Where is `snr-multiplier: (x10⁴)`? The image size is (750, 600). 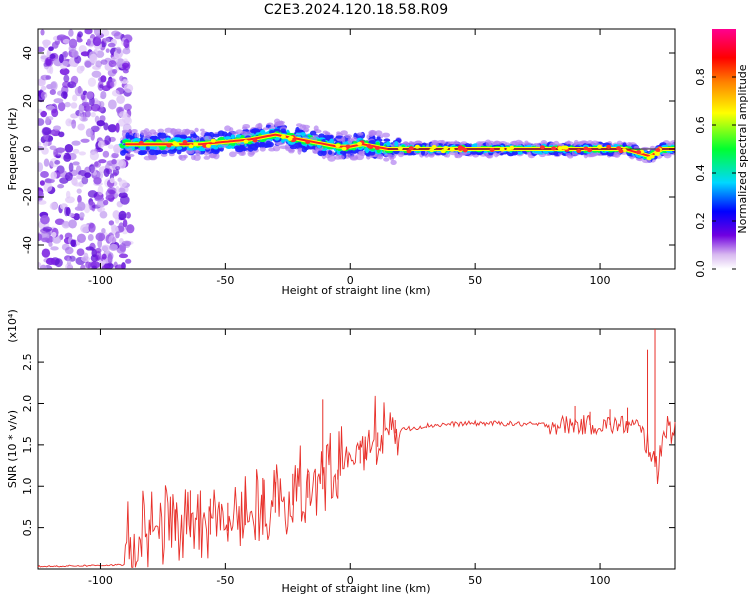 snr-multiplier: (x10⁴) is located at coordinates (12, 326).